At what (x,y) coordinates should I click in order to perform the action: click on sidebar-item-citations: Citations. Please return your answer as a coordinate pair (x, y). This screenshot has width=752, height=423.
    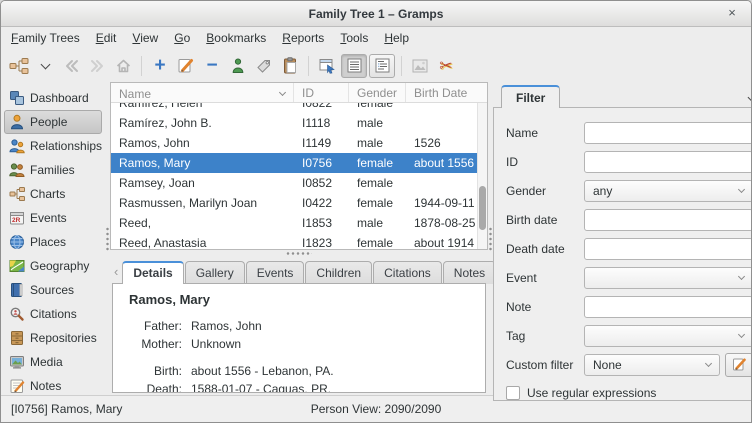
    Looking at the image, I should click on (53, 314).